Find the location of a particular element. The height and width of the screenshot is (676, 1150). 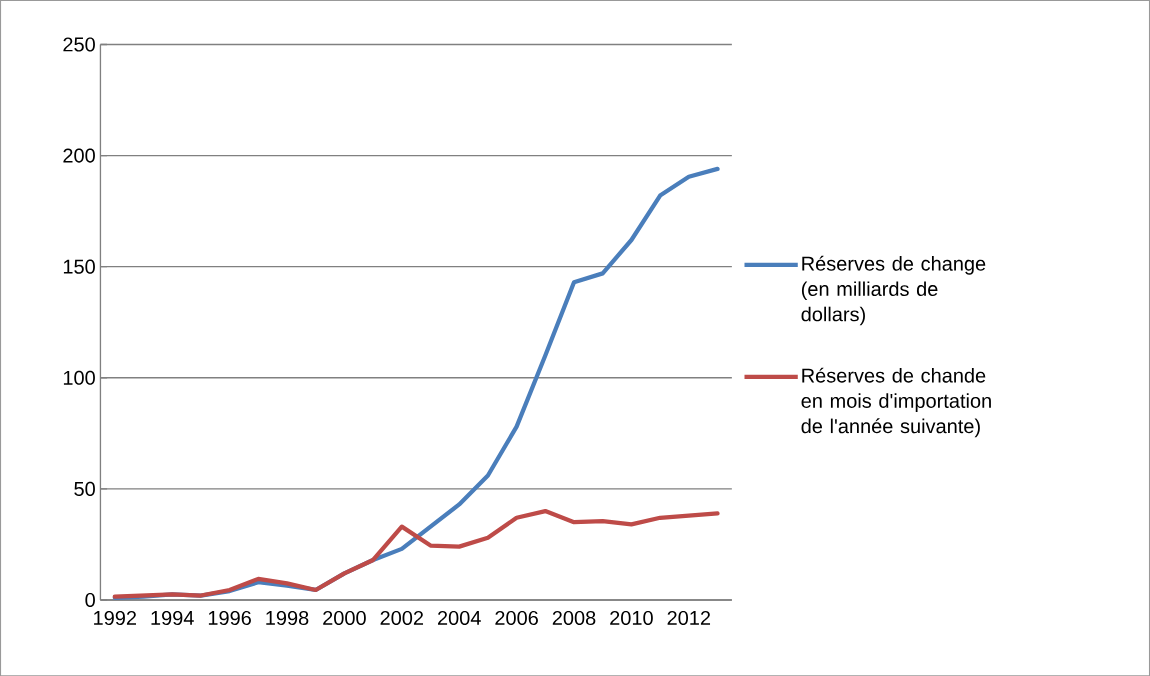

x-tick-label: 1996 is located at coordinates (229, 617).